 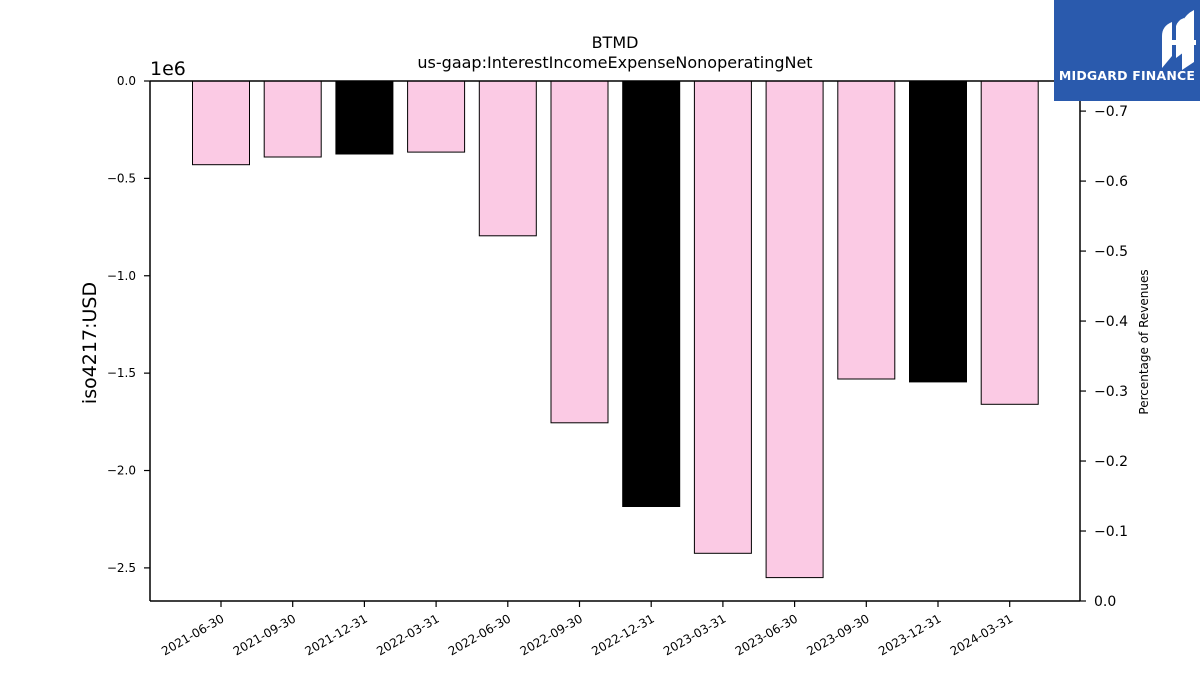 I want to click on x-tick-label: 2022-03-31, so click(x=407, y=634).